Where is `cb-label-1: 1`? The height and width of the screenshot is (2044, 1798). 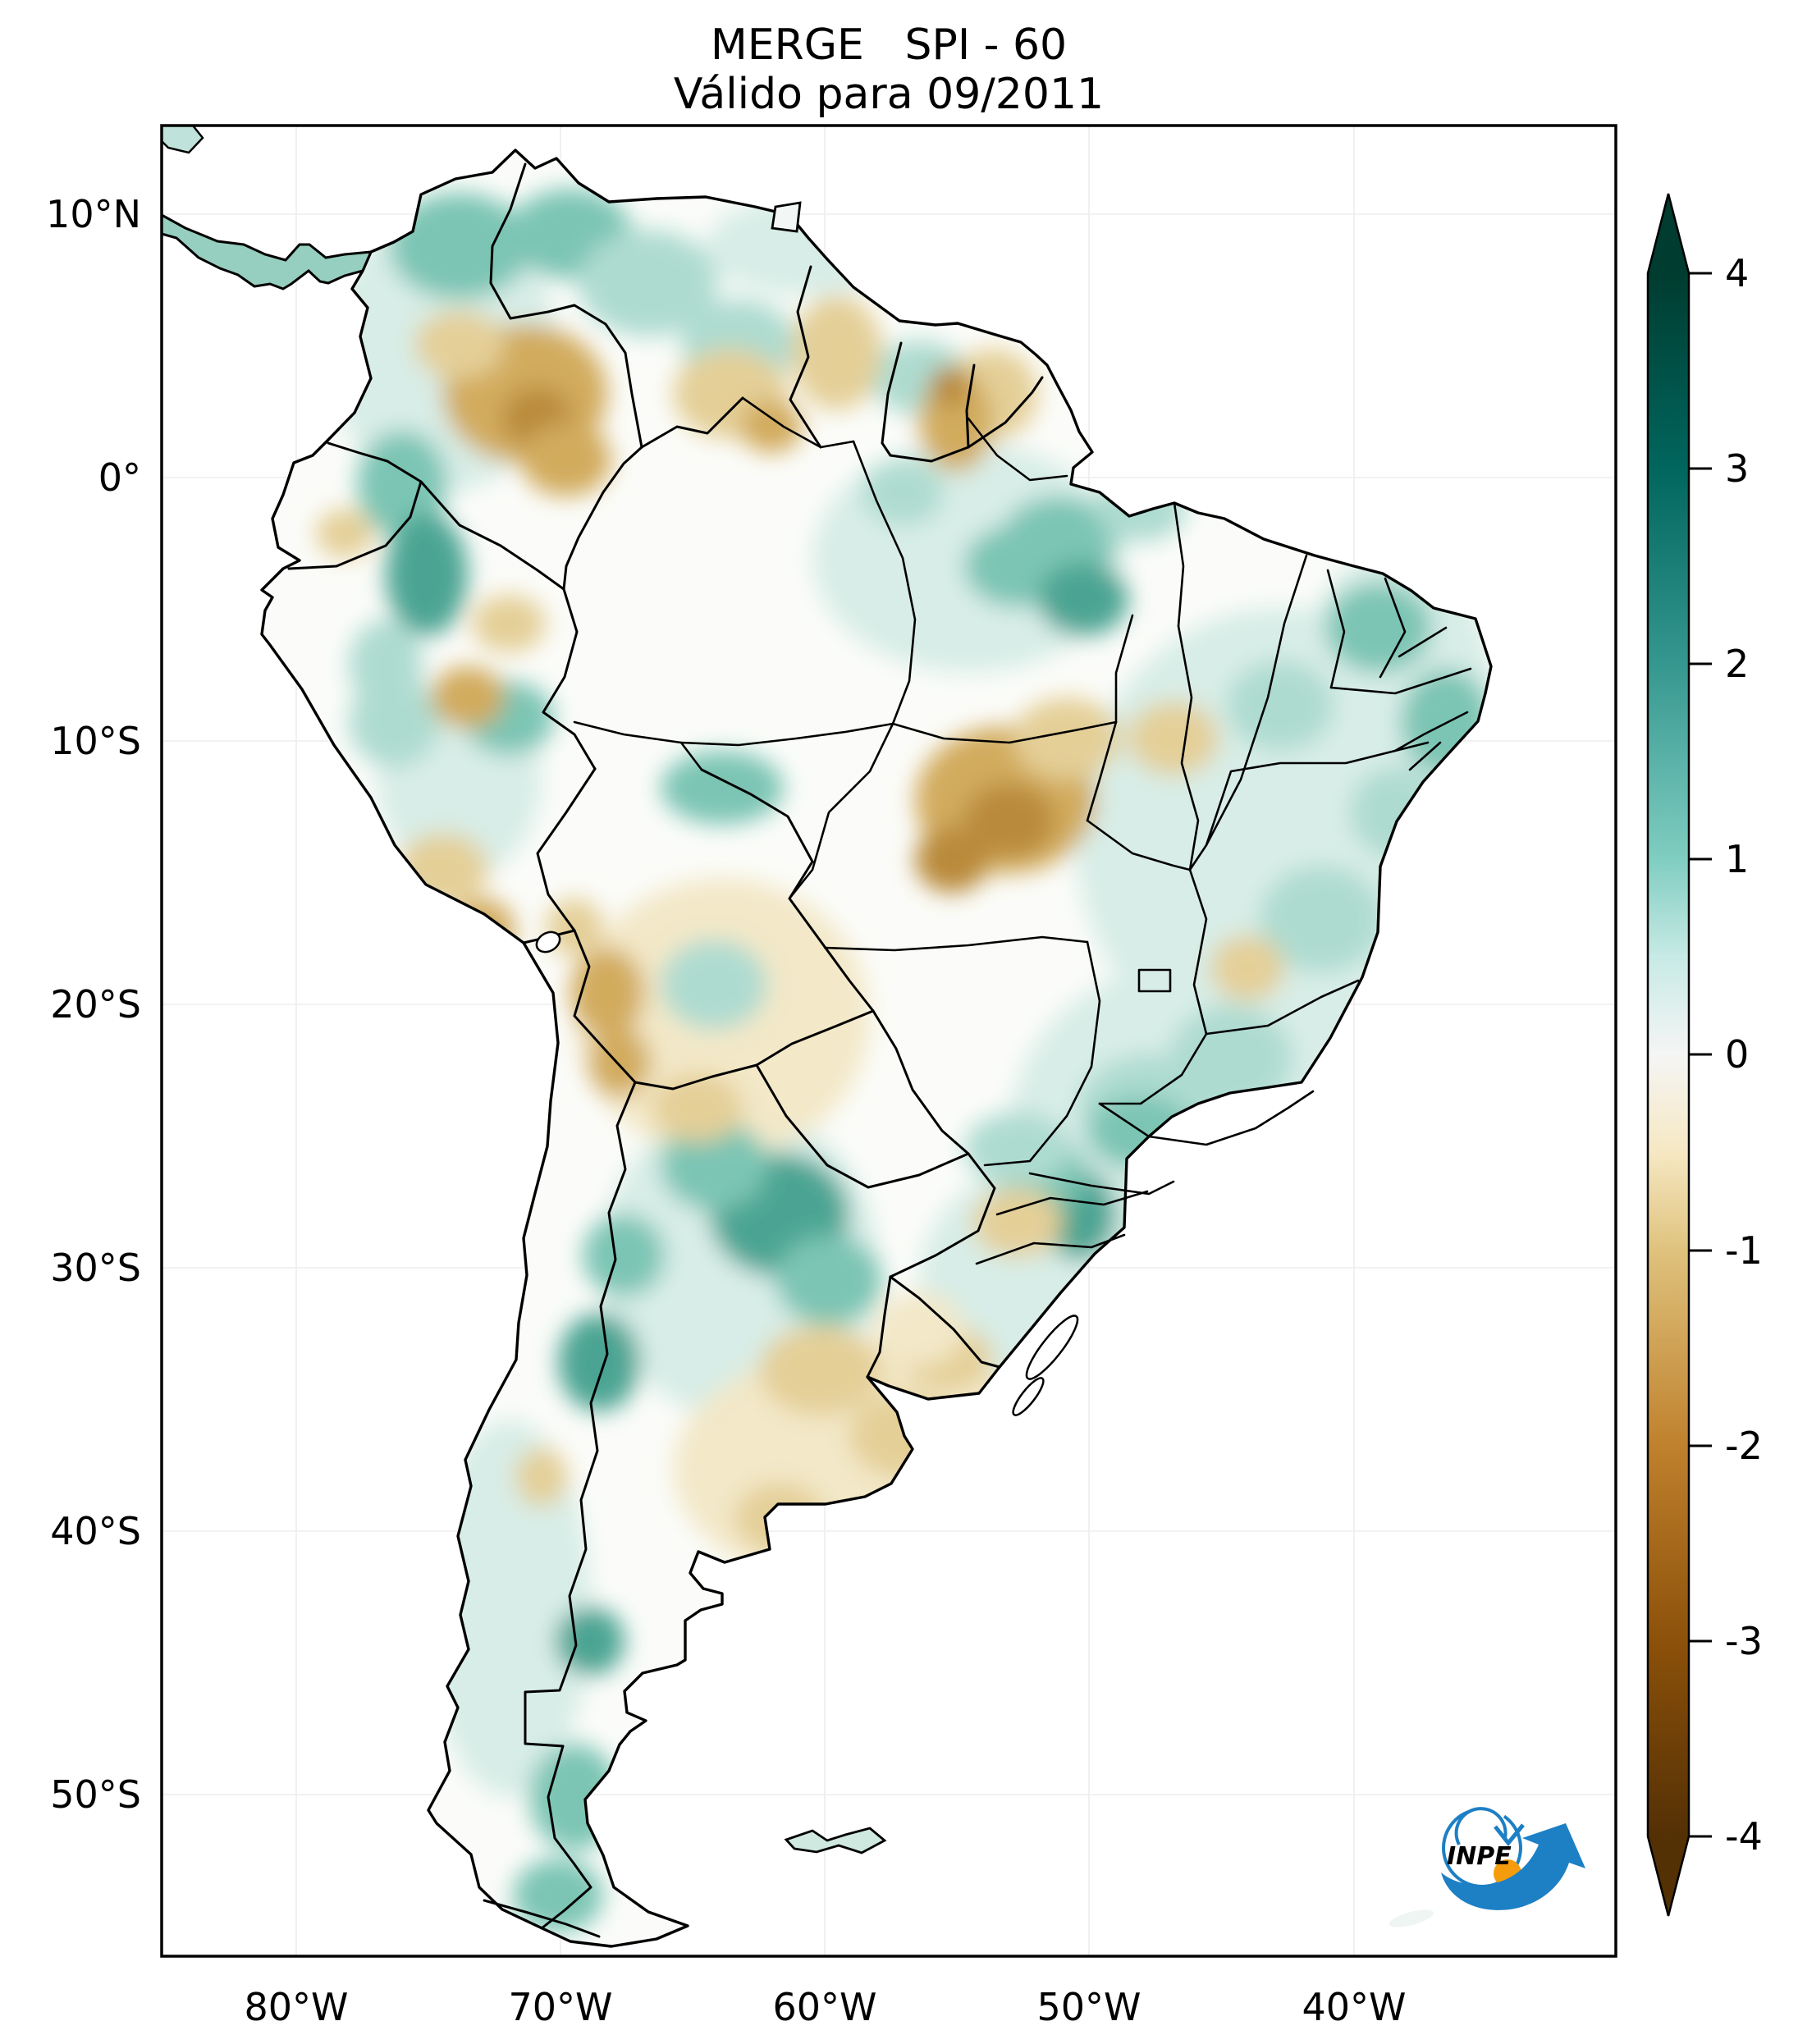 cb-label-1: 1 is located at coordinates (1737, 859).